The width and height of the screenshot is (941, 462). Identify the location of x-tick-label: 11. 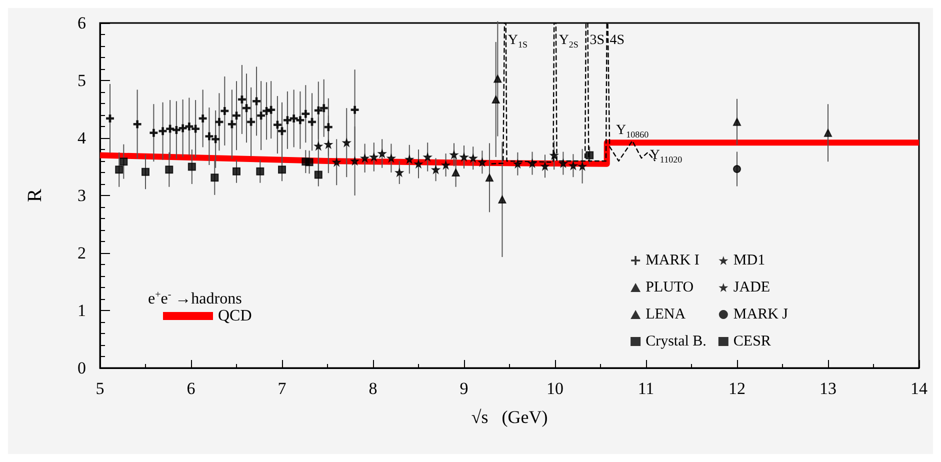
(646, 388).